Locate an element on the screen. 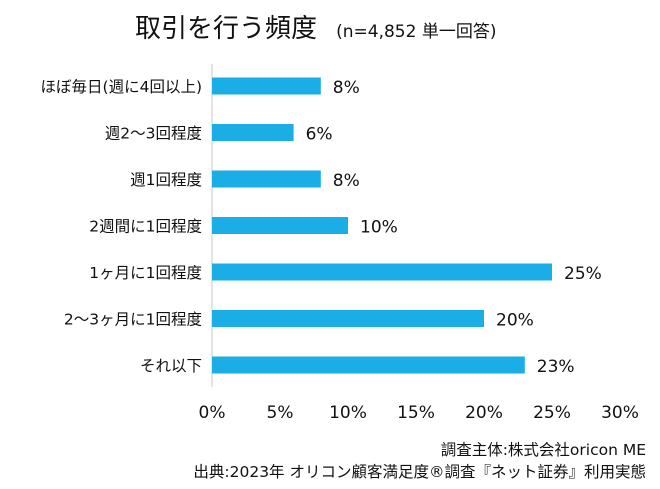  category-label: 週2〜3回程度 is located at coordinates (153, 134).